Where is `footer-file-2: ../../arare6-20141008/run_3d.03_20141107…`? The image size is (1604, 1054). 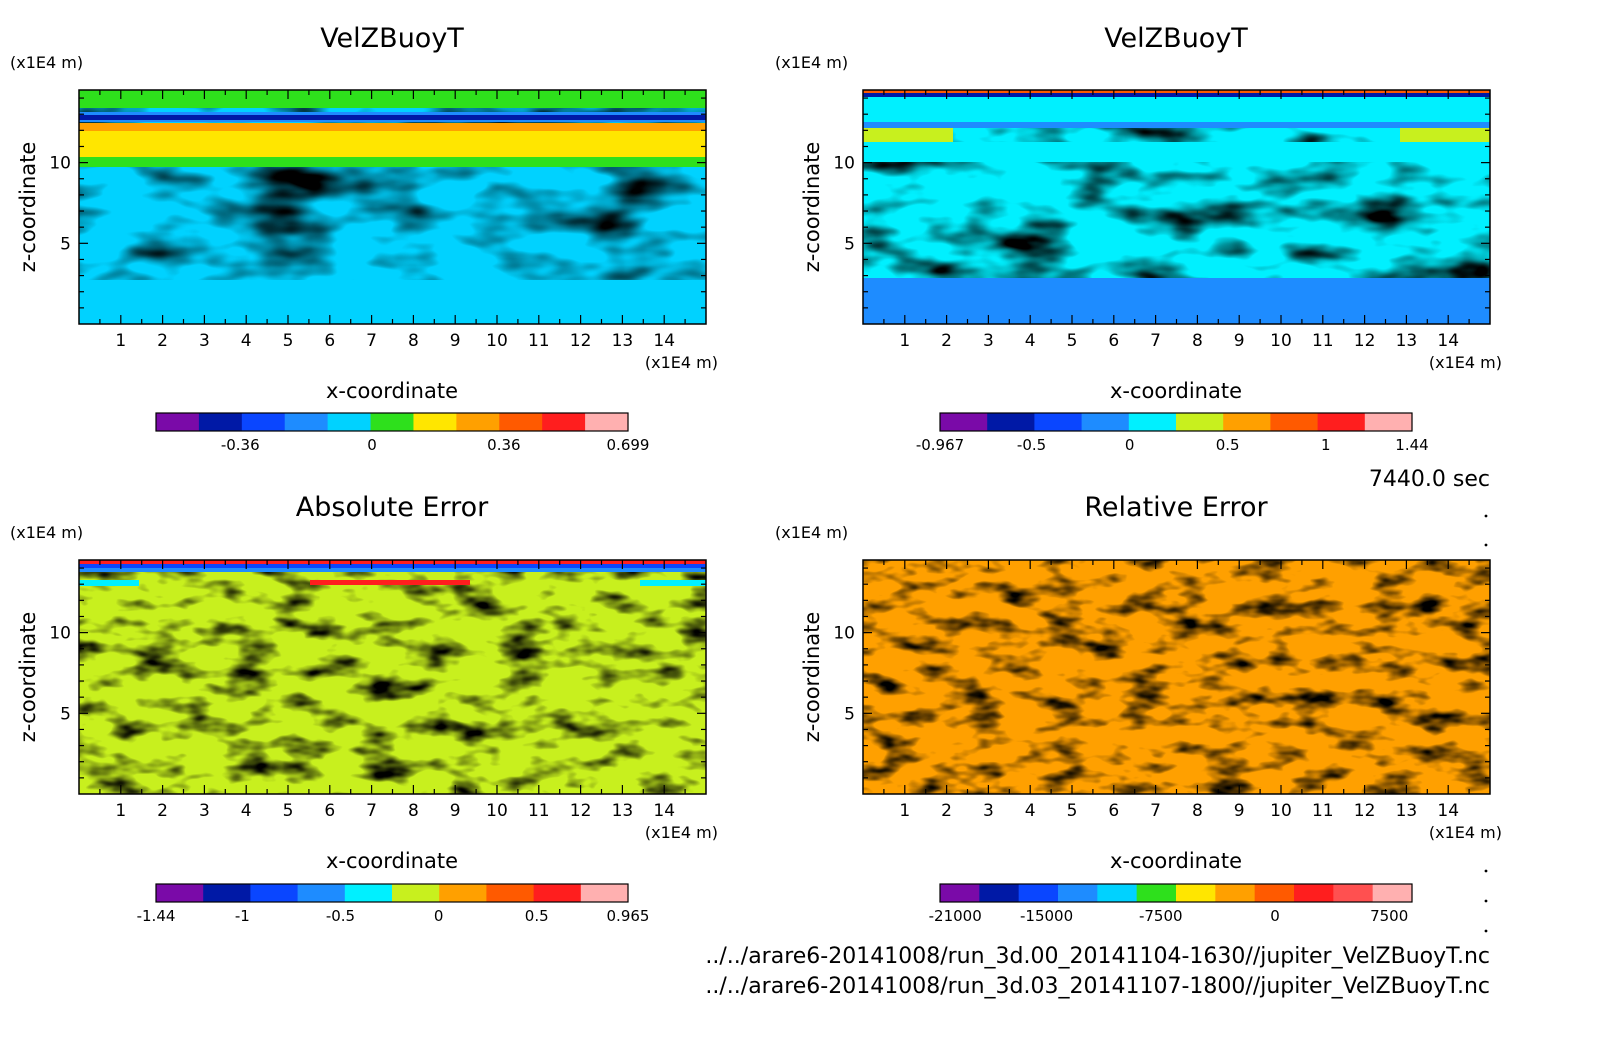 footer-file-2: ../../arare6-20141008/run_3d.03_20141107… is located at coordinates (1097, 986).